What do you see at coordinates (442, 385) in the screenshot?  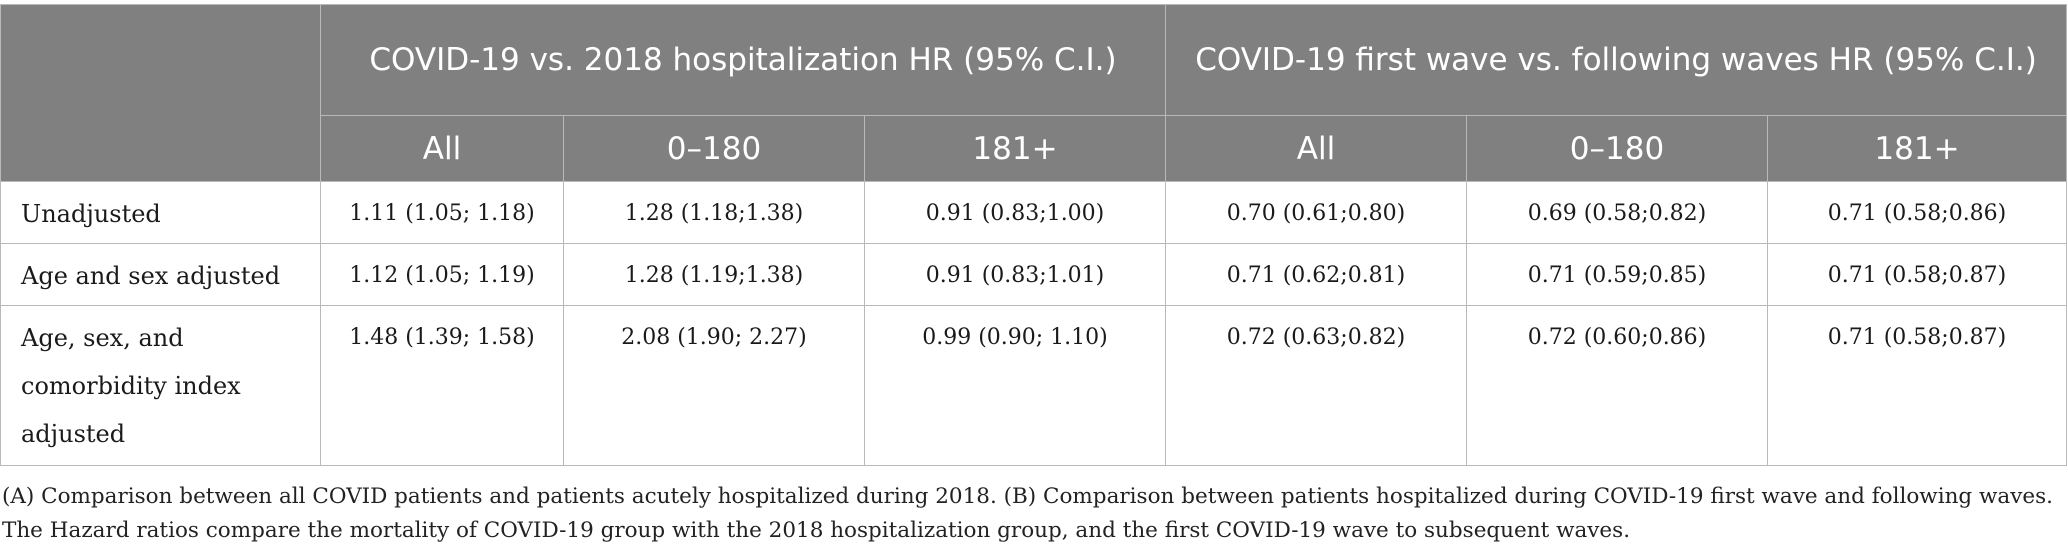 I see `table-cell: 1.48 (1.39; 1.58)` at bounding box center [442, 385].